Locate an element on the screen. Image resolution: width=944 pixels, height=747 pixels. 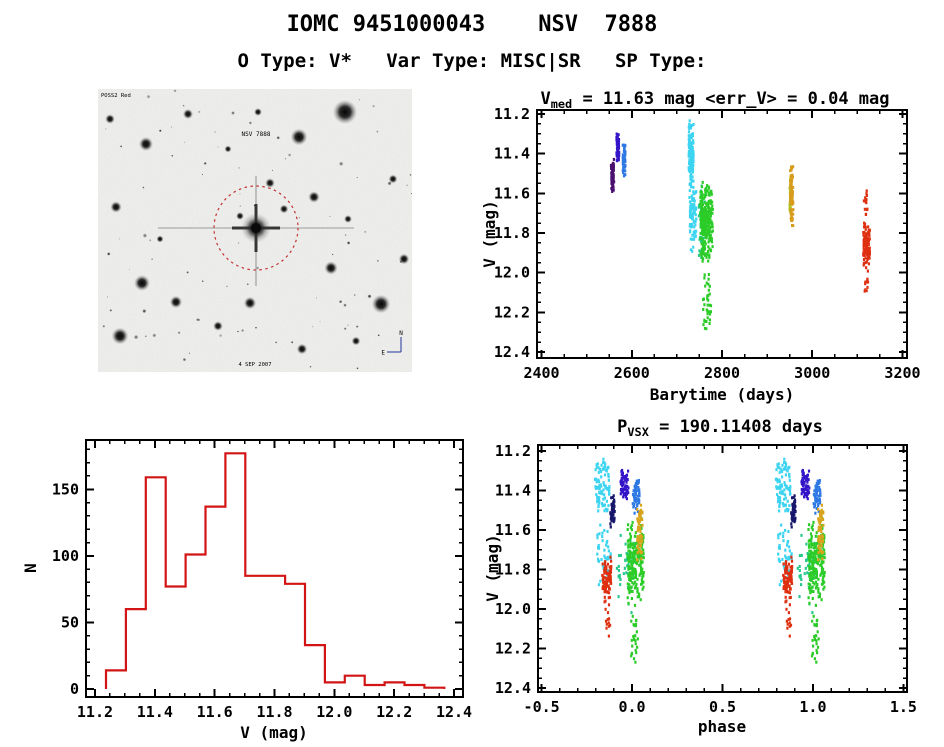
x-tick-label: 12.2 is located at coordinates (394, 712).